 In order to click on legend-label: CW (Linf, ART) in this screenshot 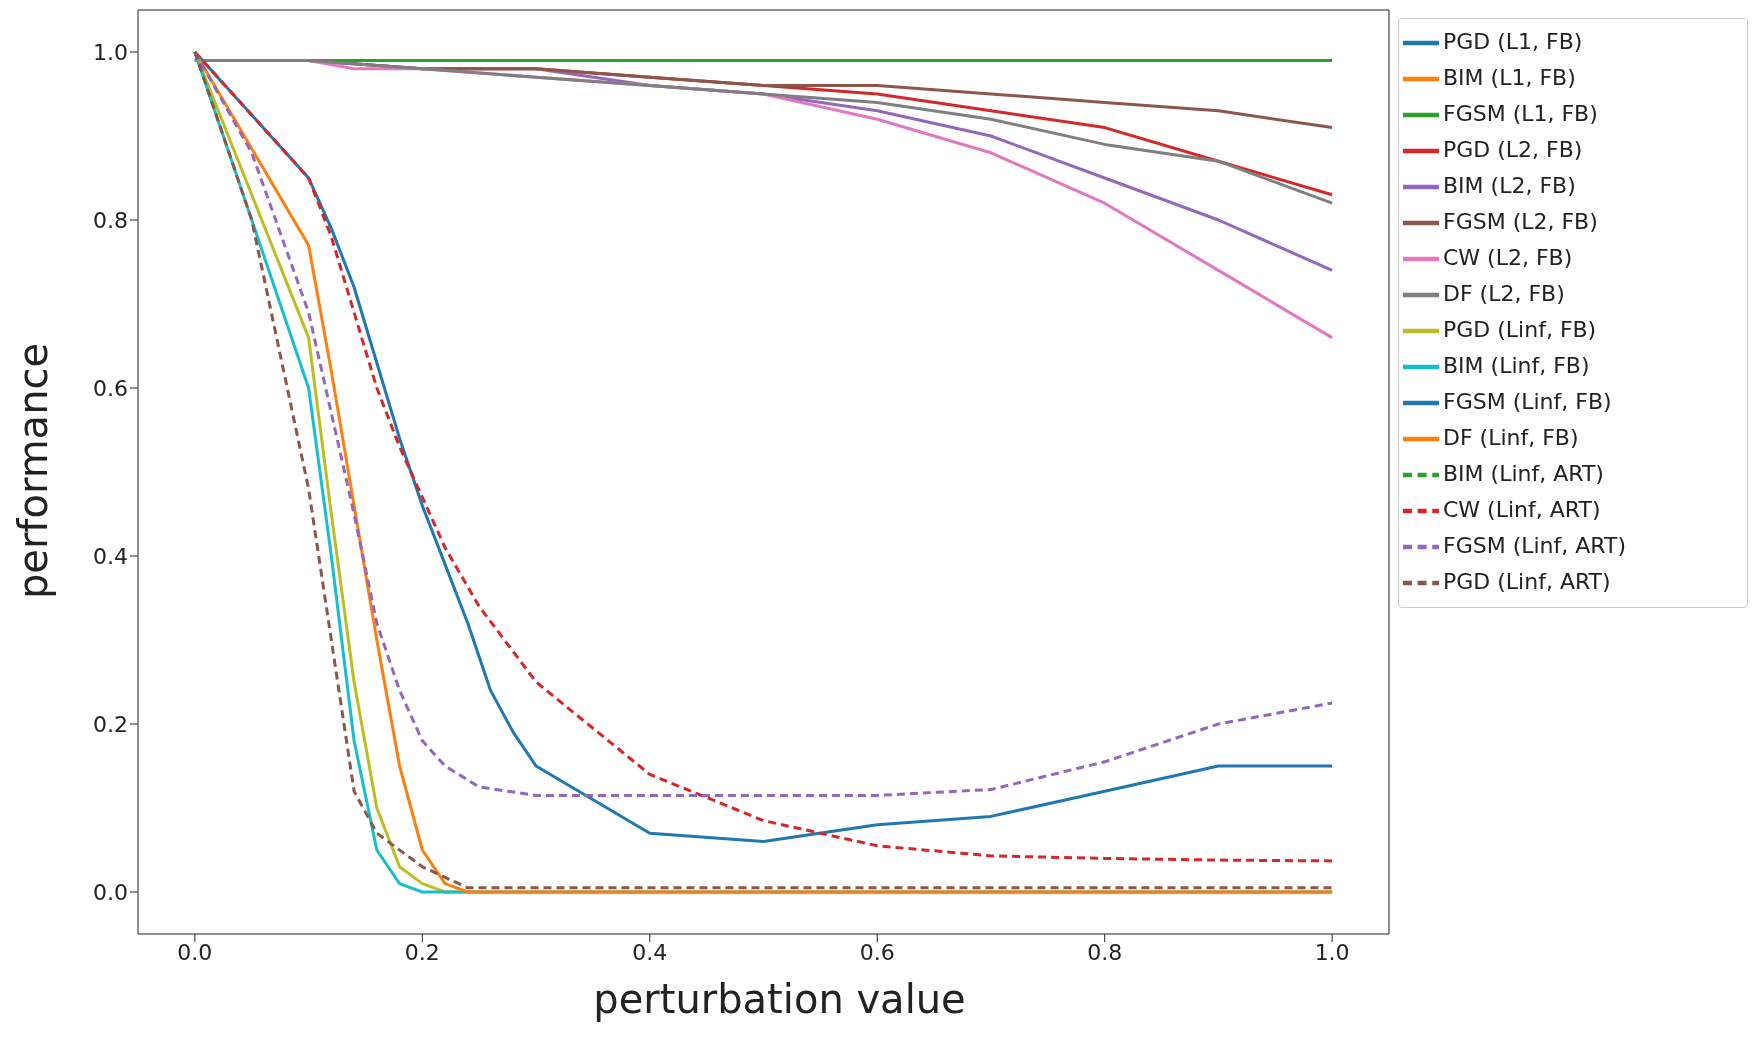, I will do `click(1522, 509)`.